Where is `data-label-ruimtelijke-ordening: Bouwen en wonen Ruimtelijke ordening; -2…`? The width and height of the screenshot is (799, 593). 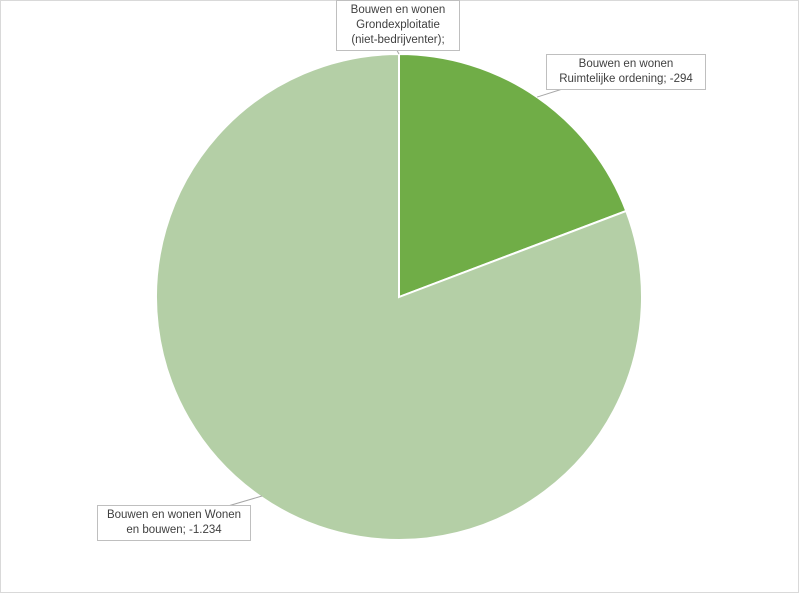
data-label-ruimtelijke-ordening: Bouwen en wonen Ruimtelijke ordening; -2… is located at coordinates (626, 72).